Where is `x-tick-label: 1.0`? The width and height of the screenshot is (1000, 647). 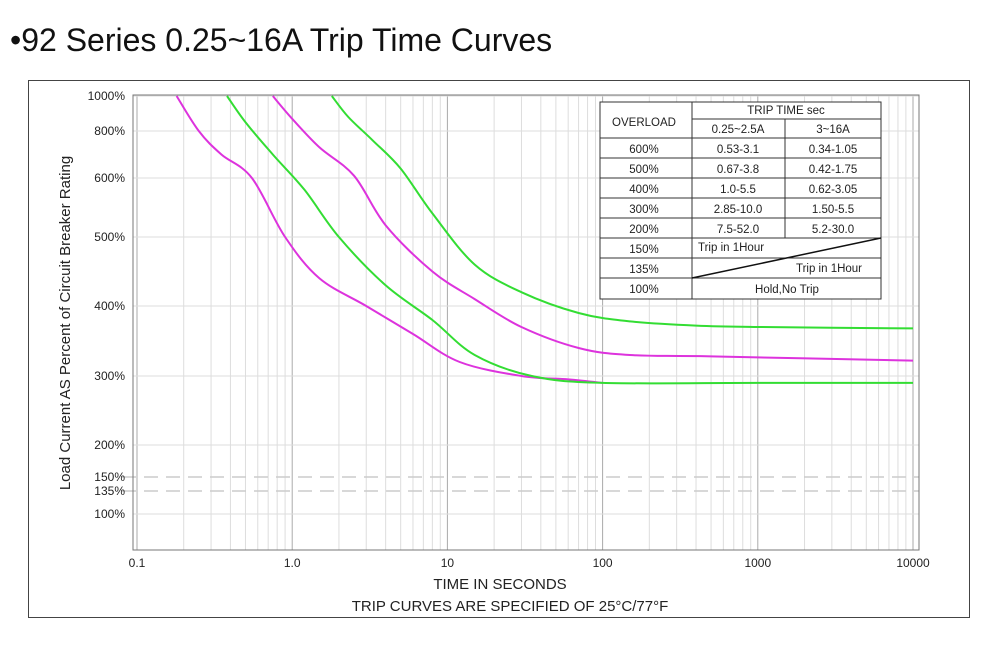 x-tick-label: 1.0 is located at coordinates (292, 563).